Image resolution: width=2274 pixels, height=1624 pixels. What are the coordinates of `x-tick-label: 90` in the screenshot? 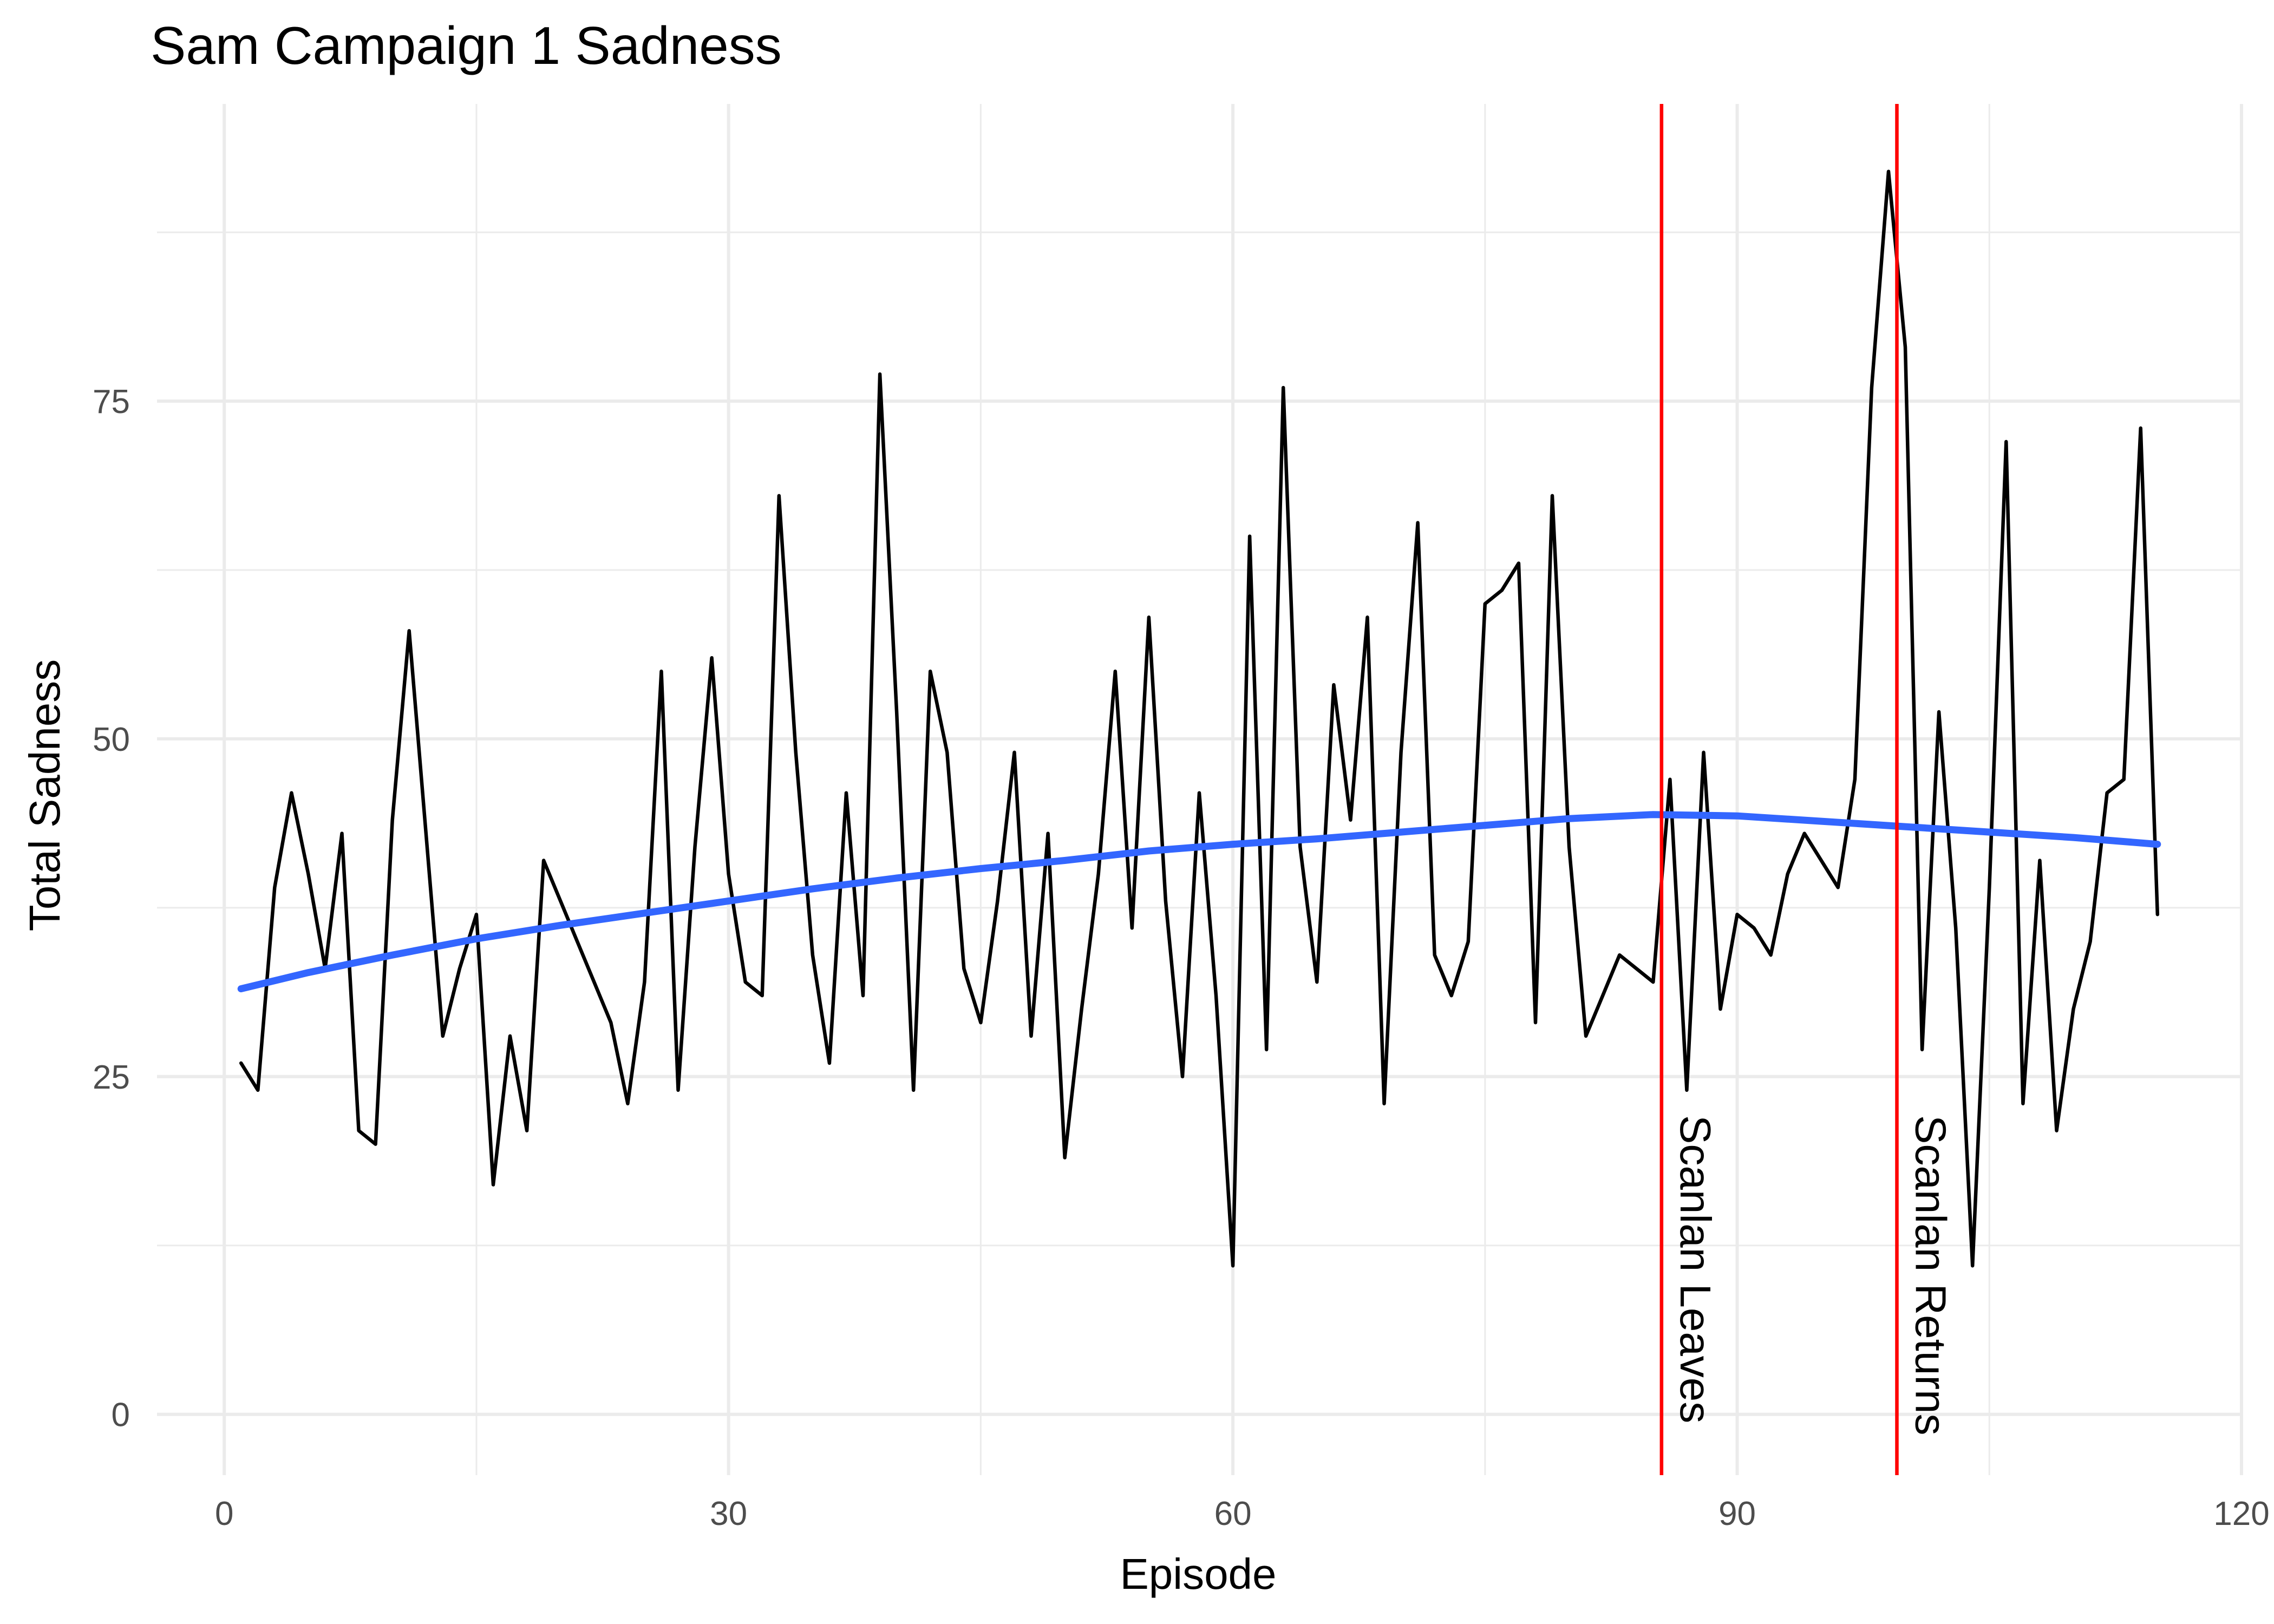 It's located at (1737, 1514).